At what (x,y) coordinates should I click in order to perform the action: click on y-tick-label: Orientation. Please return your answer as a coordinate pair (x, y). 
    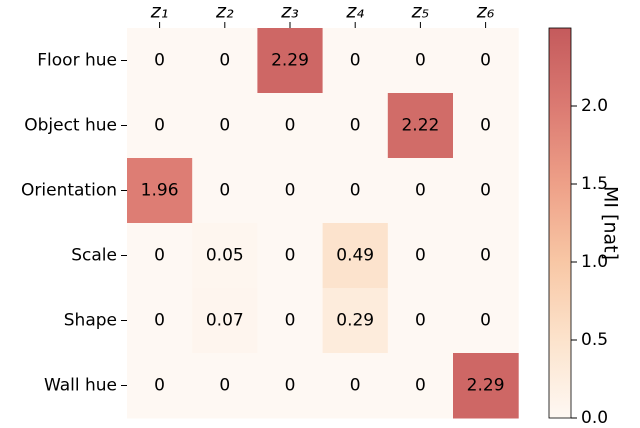
    Looking at the image, I should click on (69, 191).